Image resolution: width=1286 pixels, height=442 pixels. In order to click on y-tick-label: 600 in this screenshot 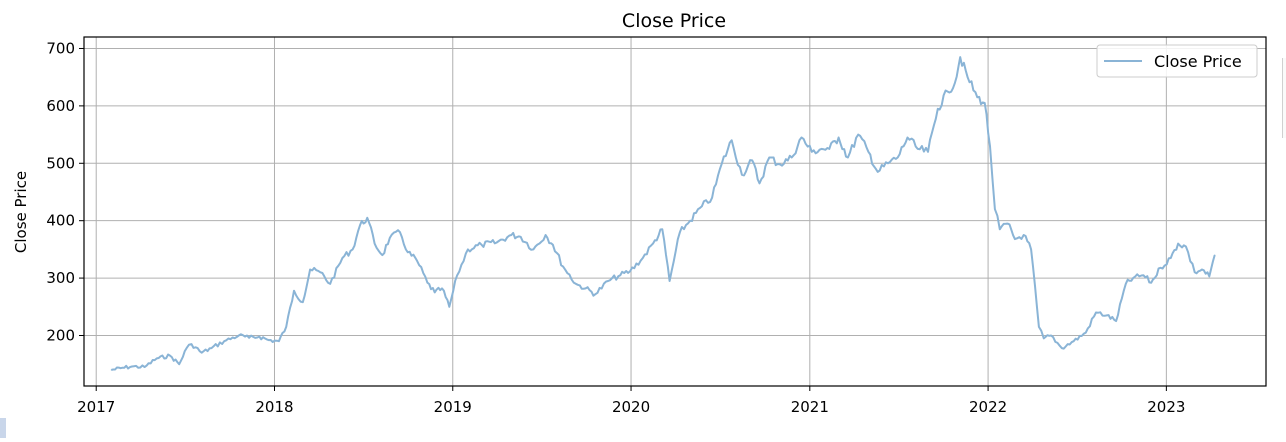, I will do `click(60, 106)`.